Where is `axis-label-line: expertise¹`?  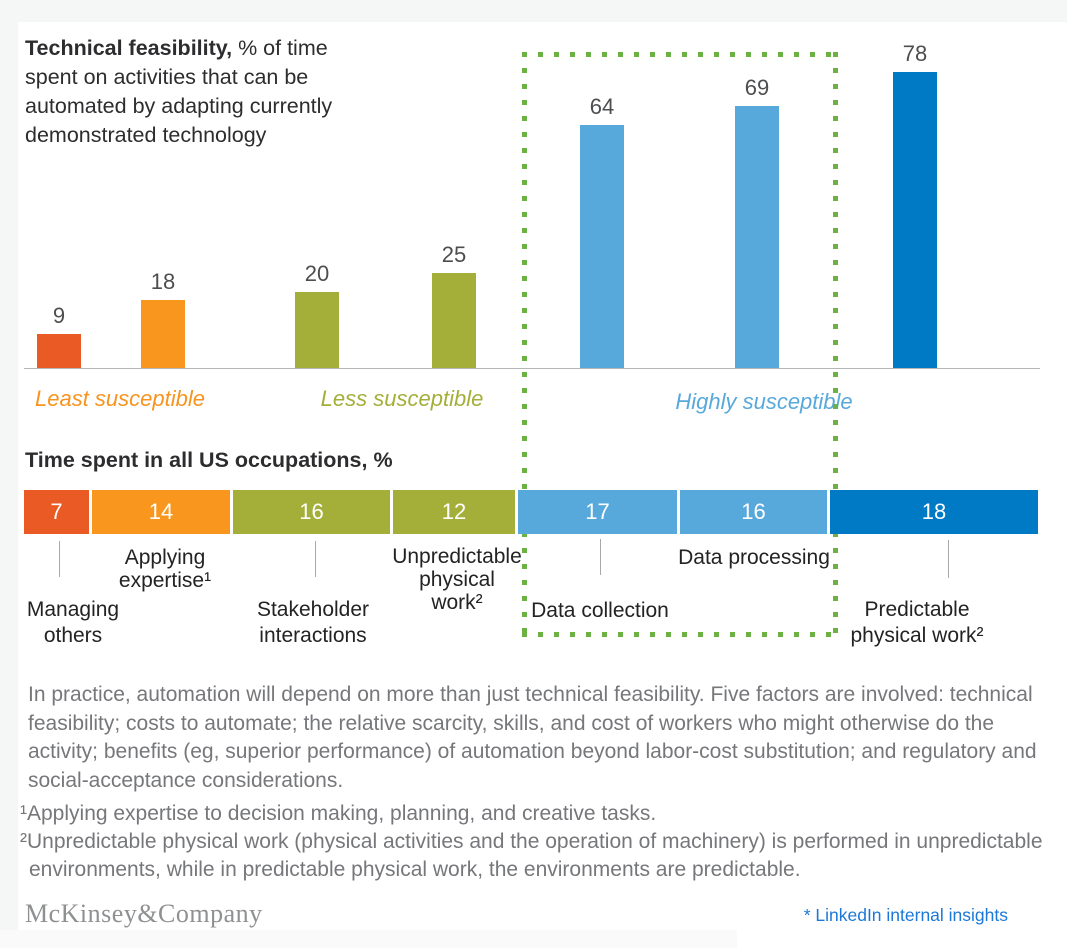 axis-label-line: expertise¹ is located at coordinates (165, 580).